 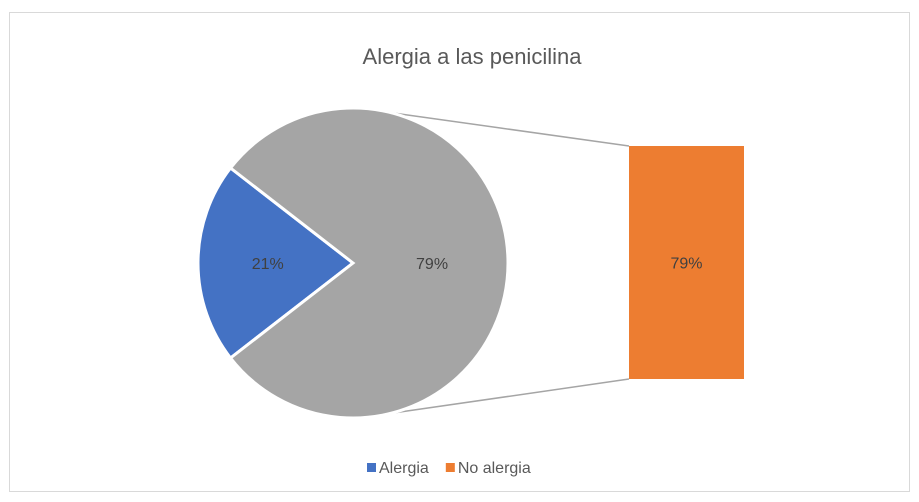 I want to click on pie-slice, so click(x=276, y=263).